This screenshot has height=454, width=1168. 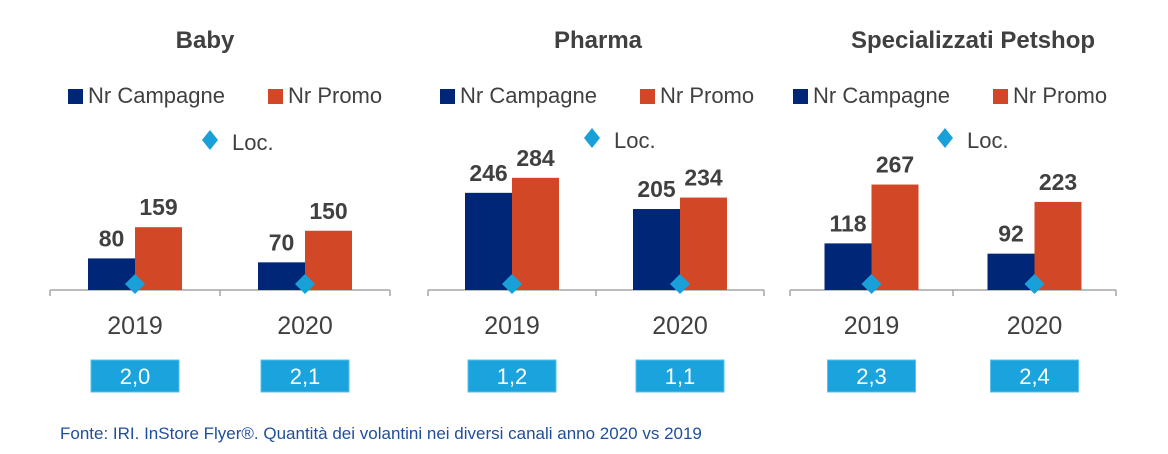 I want to click on chart-title: Baby, so click(x=205, y=40).